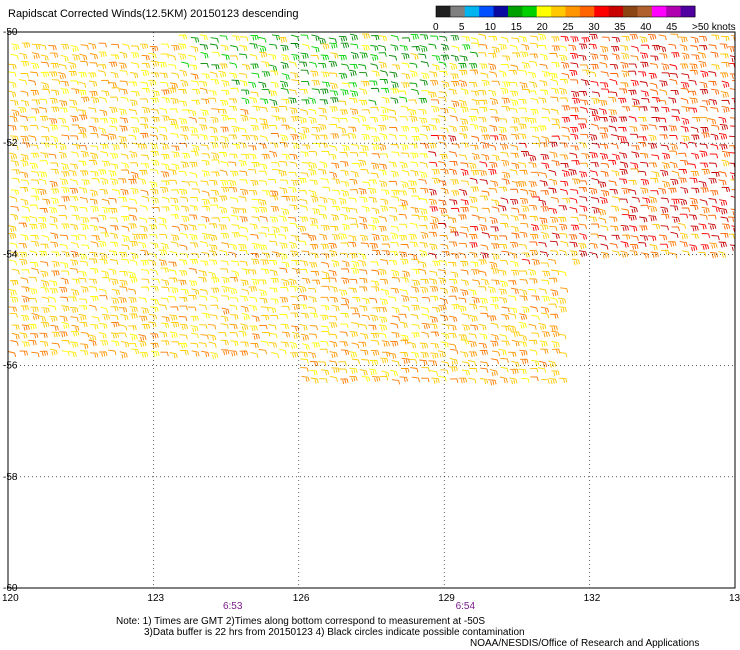  I want to click on latitude-axis: -50 -52 -54 -56 -58 -60, so click(10, 310).